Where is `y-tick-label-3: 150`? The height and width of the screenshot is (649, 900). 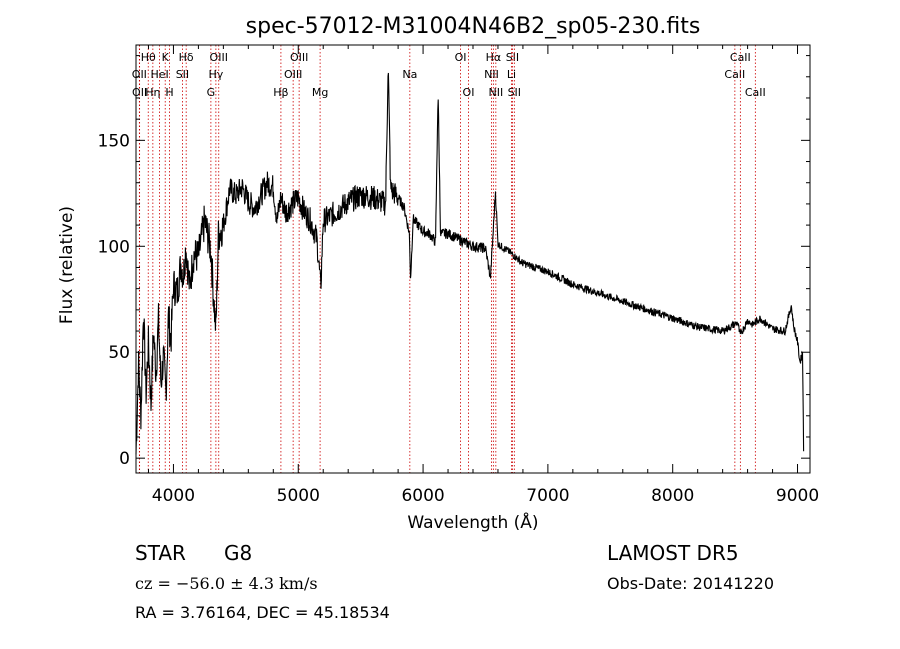 y-tick-label-3: 150 is located at coordinates (114, 141).